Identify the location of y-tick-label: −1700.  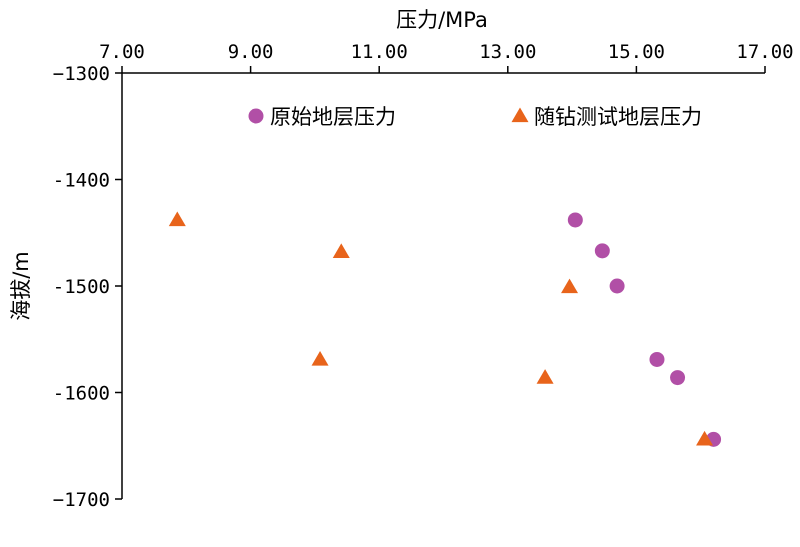
(81, 500).